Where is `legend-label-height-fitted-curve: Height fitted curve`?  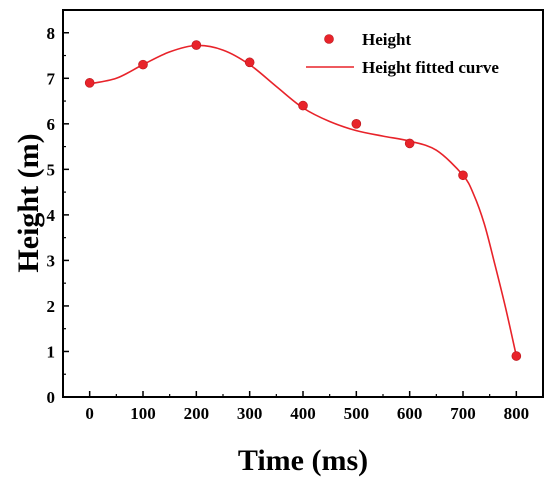 legend-label-height-fitted-curve: Height fitted curve is located at coordinates (430, 67).